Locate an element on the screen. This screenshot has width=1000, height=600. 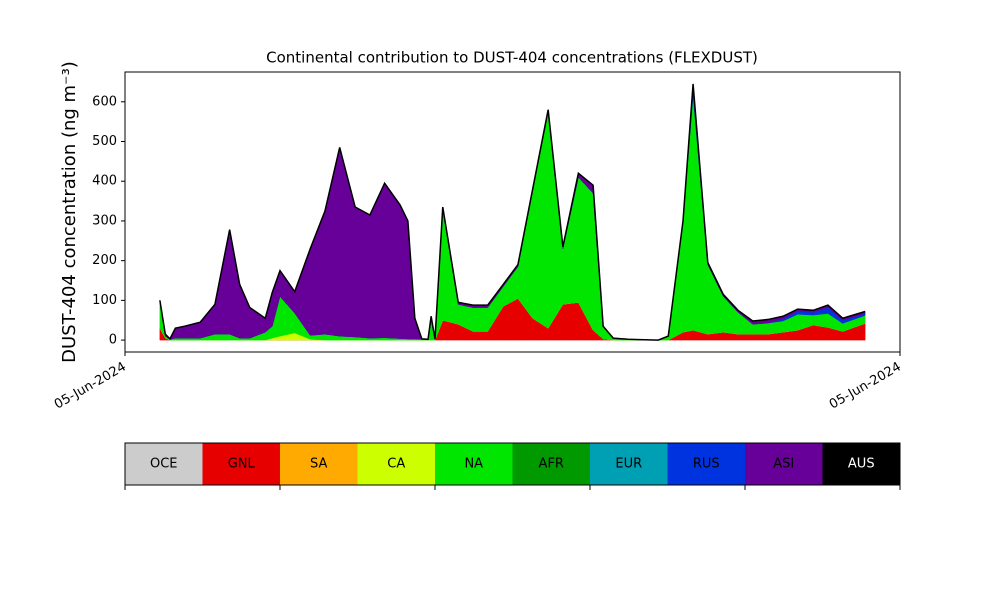
colorbar-label: OCE is located at coordinates (164, 464).